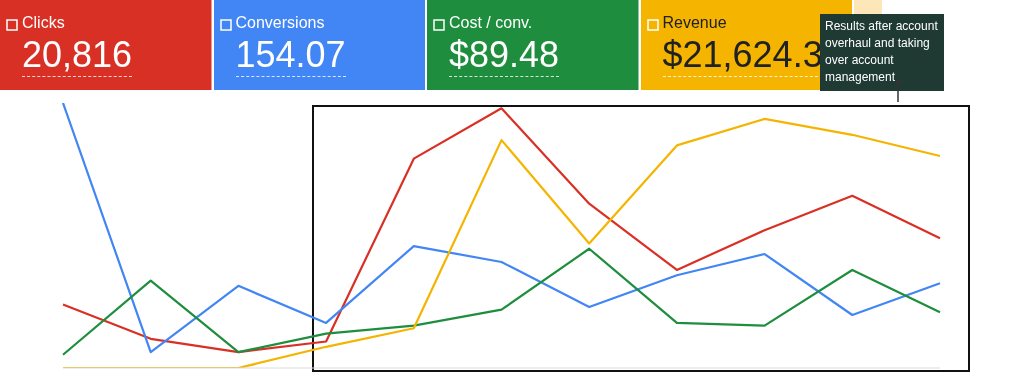  I want to click on legend-label: Cost / conv., so click(491, 23).